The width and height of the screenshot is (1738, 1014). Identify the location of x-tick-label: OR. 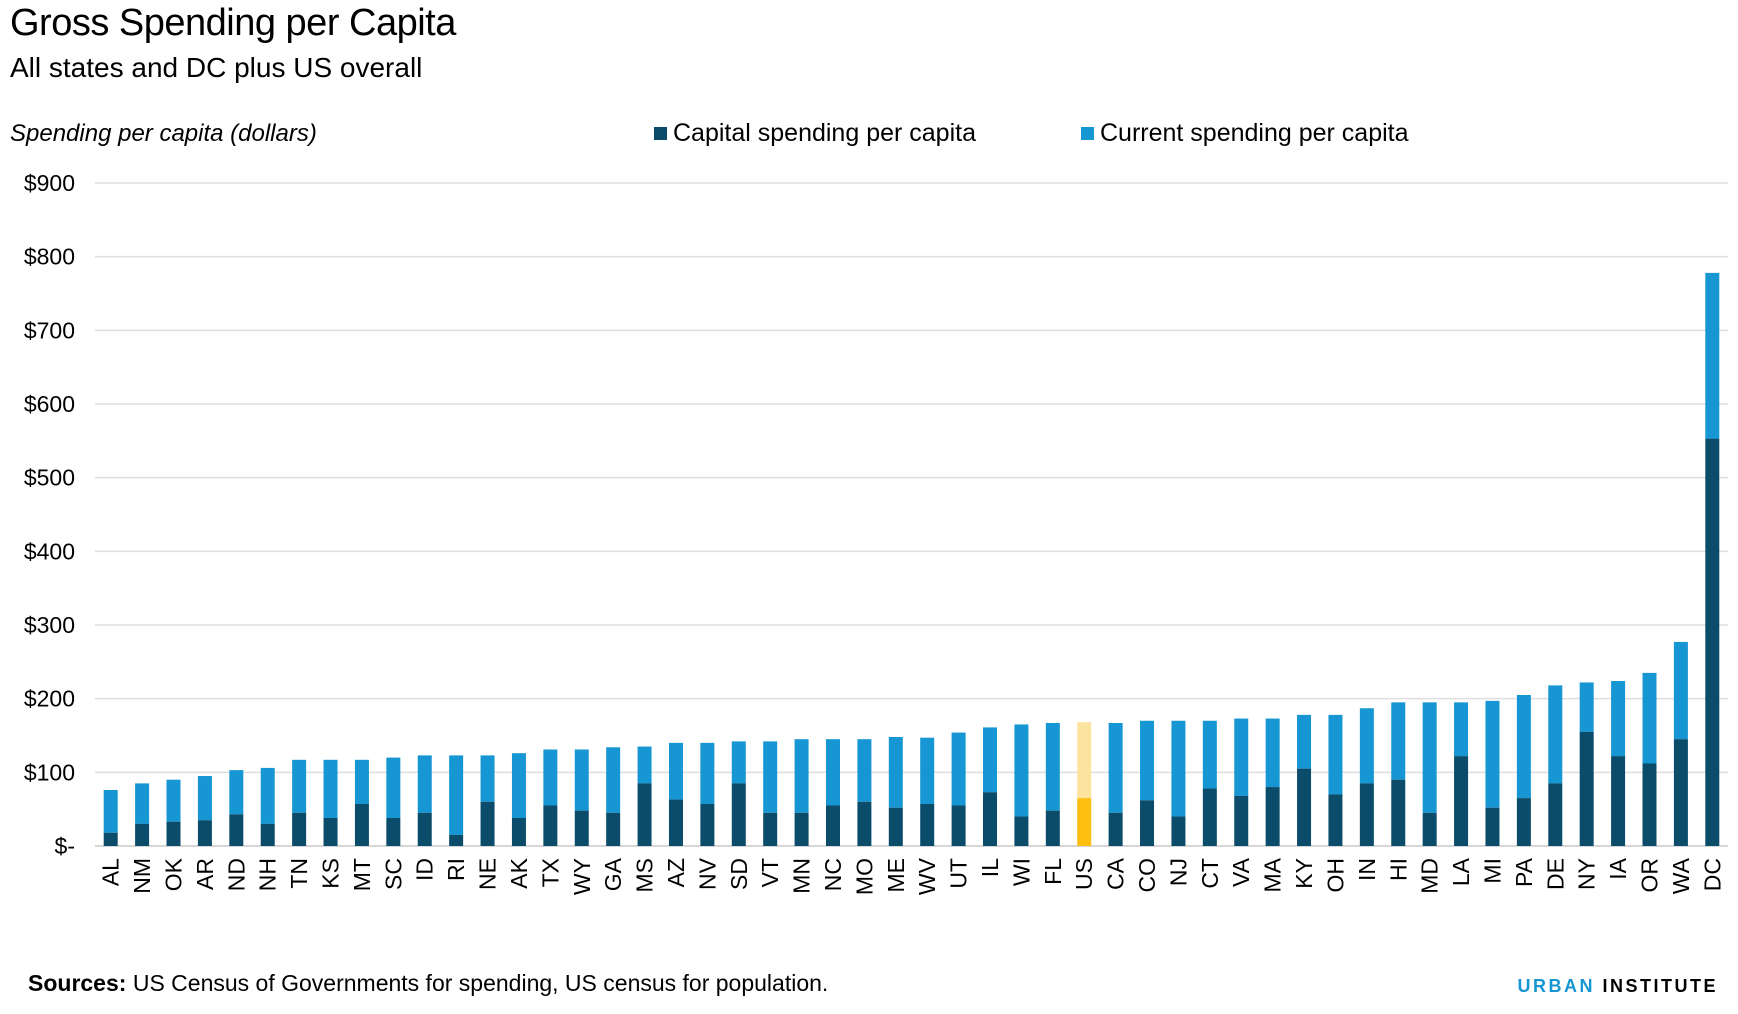
(1649, 875).